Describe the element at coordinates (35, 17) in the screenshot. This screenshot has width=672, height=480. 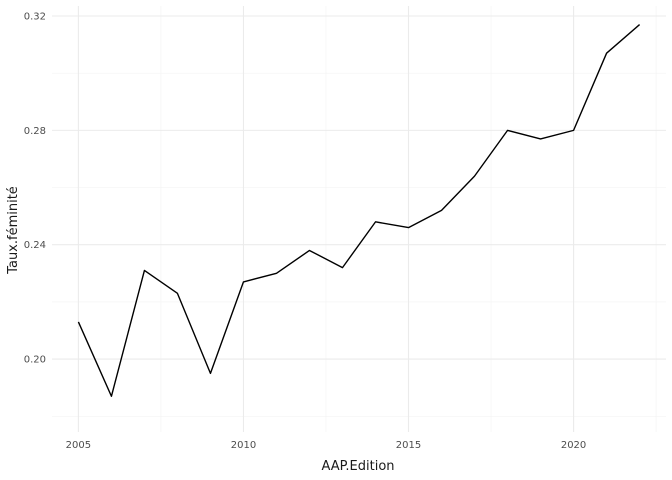
I see `y-tick-label: 0.32` at that location.